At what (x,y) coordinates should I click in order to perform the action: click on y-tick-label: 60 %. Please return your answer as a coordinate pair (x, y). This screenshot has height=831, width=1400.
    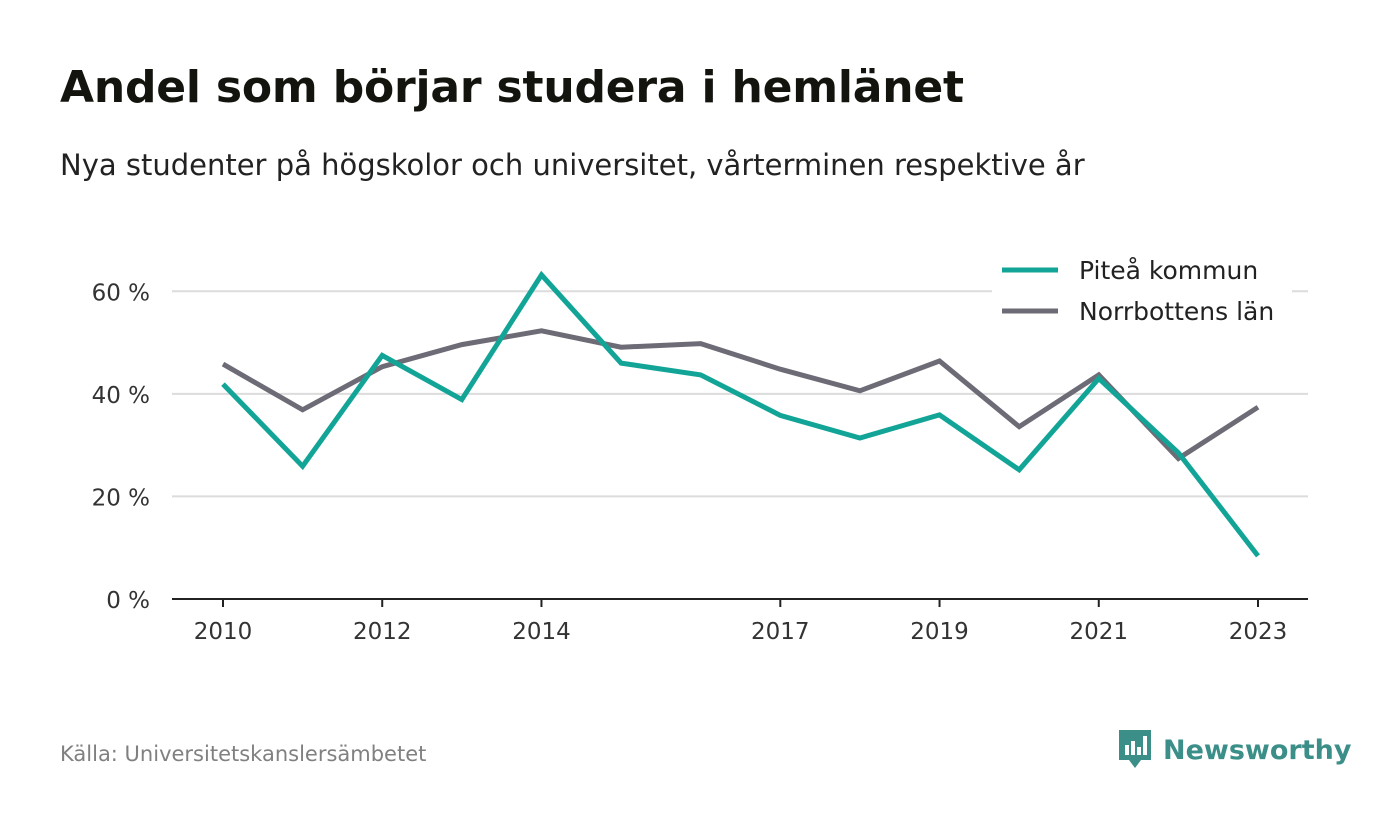
    Looking at the image, I should click on (121, 293).